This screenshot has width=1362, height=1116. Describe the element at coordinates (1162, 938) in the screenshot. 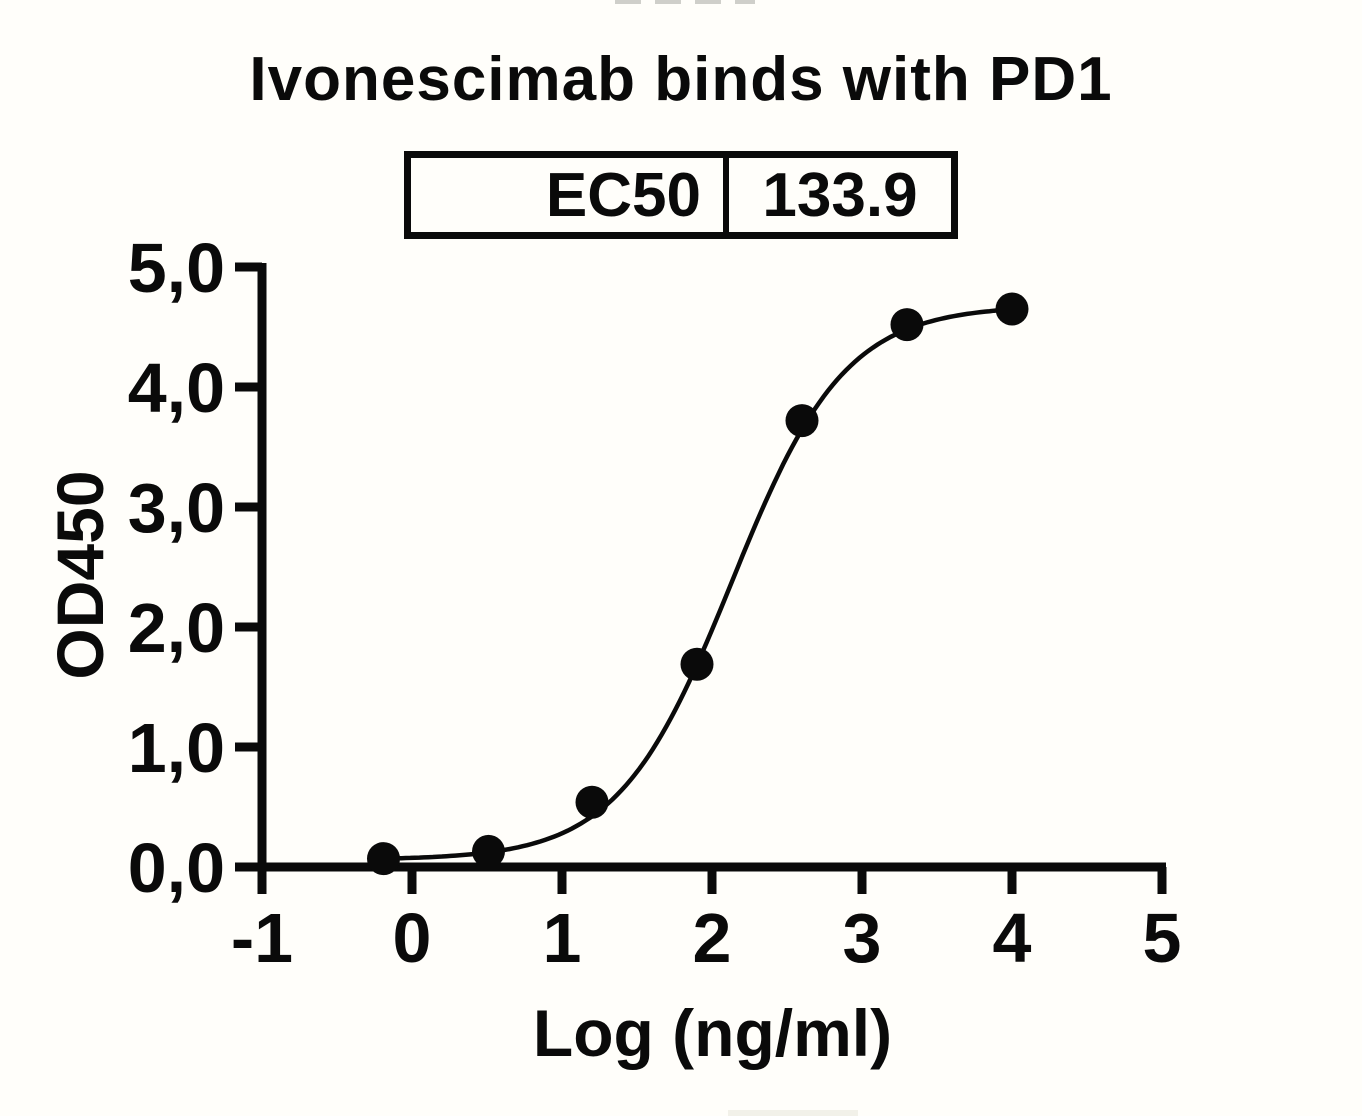

I see `x-tick-label: 5` at that location.